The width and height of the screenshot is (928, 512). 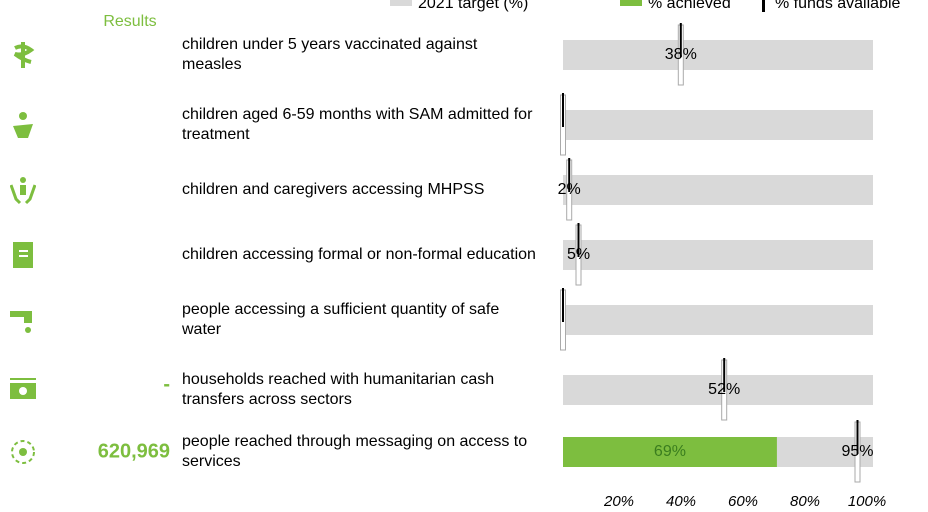 What do you see at coordinates (867, 501) in the screenshot?
I see `x-tick-label: 100%` at bounding box center [867, 501].